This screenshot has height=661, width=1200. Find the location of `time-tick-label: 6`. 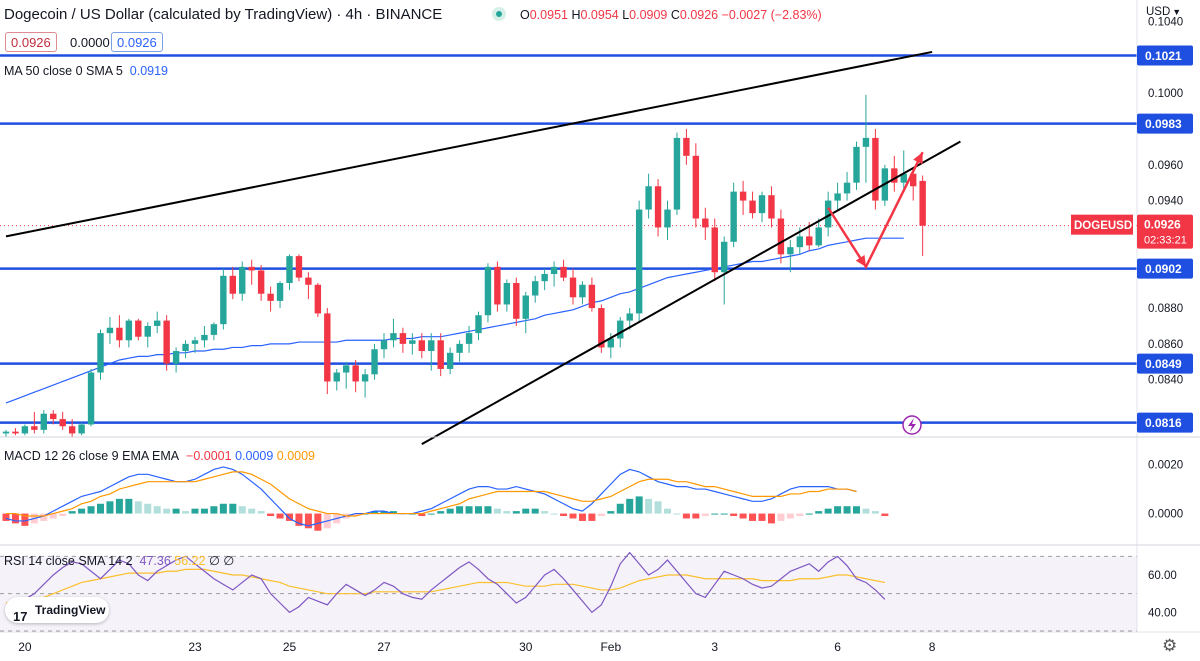

time-tick-label: 6 is located at coordinates (837, 647).